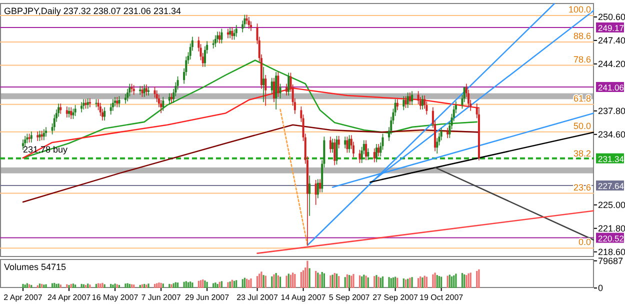 The width and height of the screenshot is (625, 305). Describe the element at coordinates (582, 59) in the screenshot. I see `y2-tick-label: 78.6` at that location.